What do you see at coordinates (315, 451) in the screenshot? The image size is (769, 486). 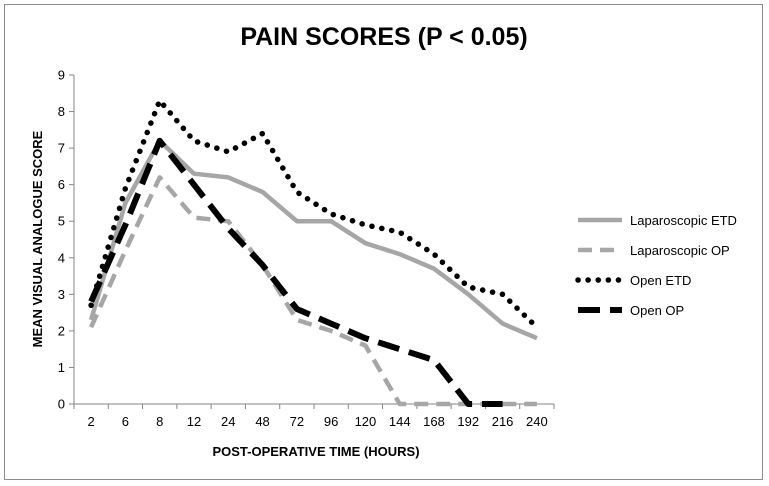 I see `x-axis-title: POST-OPERATIVE TIME (HOURS)` at bounding box center [315, 451].